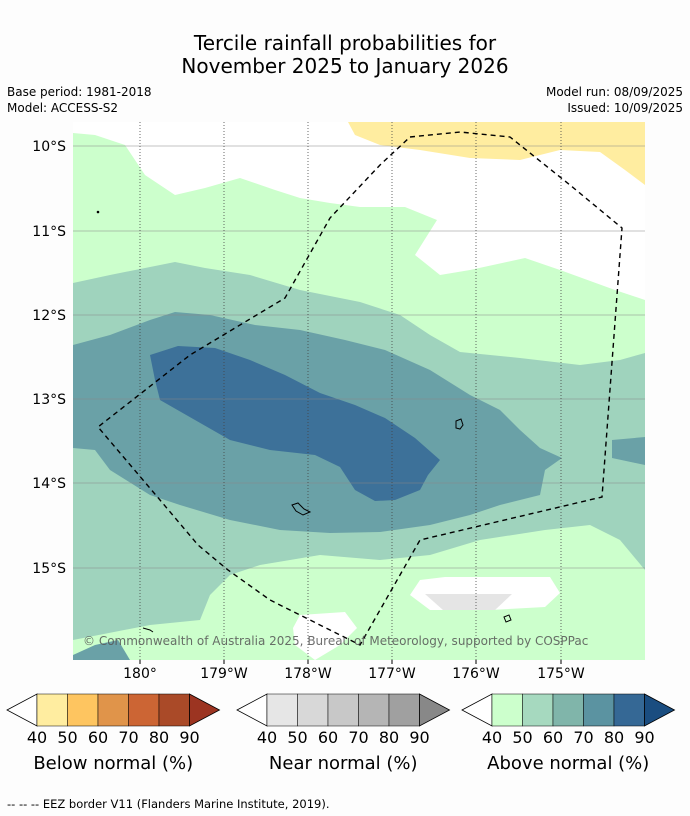 This screenshot has height=816, width=690. Describe the element at coordinates (49, 484) in the screenshot. I see `lat-label: 14°S` at that location.